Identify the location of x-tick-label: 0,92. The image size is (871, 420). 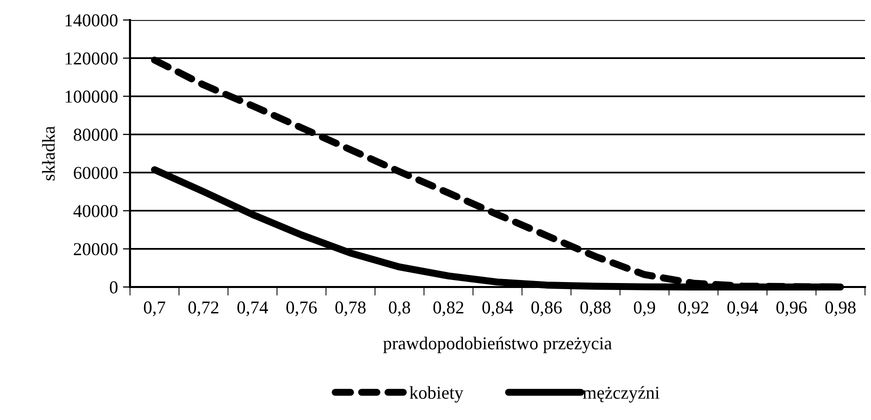
(693, 308).